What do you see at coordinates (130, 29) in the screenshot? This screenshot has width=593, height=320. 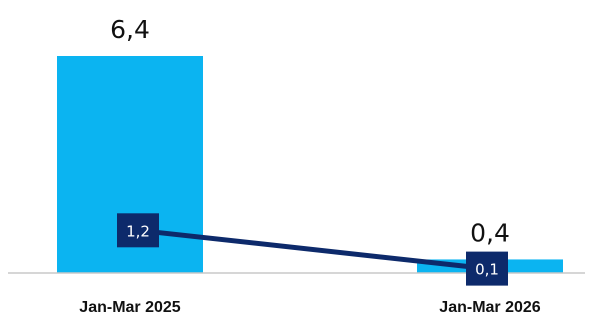 I see `bar-value-label-1: 6,4` at bounding box center [130, 29].